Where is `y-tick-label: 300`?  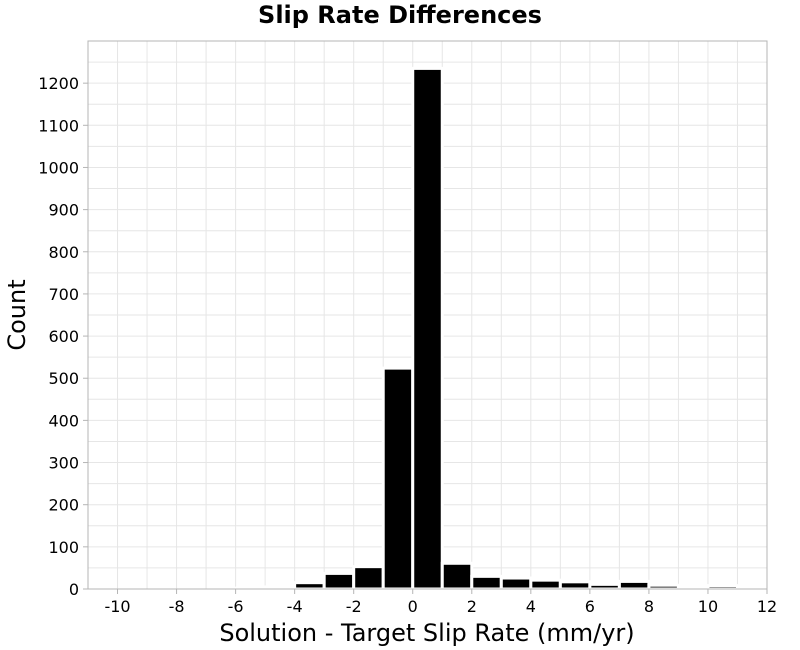
y-tick-label: 300 is located at coordinates (63, 463).